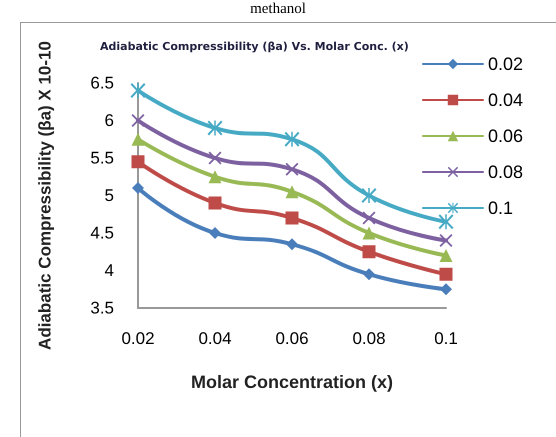  I want to click on x-tick-label: 0.04, so click(215, 338).